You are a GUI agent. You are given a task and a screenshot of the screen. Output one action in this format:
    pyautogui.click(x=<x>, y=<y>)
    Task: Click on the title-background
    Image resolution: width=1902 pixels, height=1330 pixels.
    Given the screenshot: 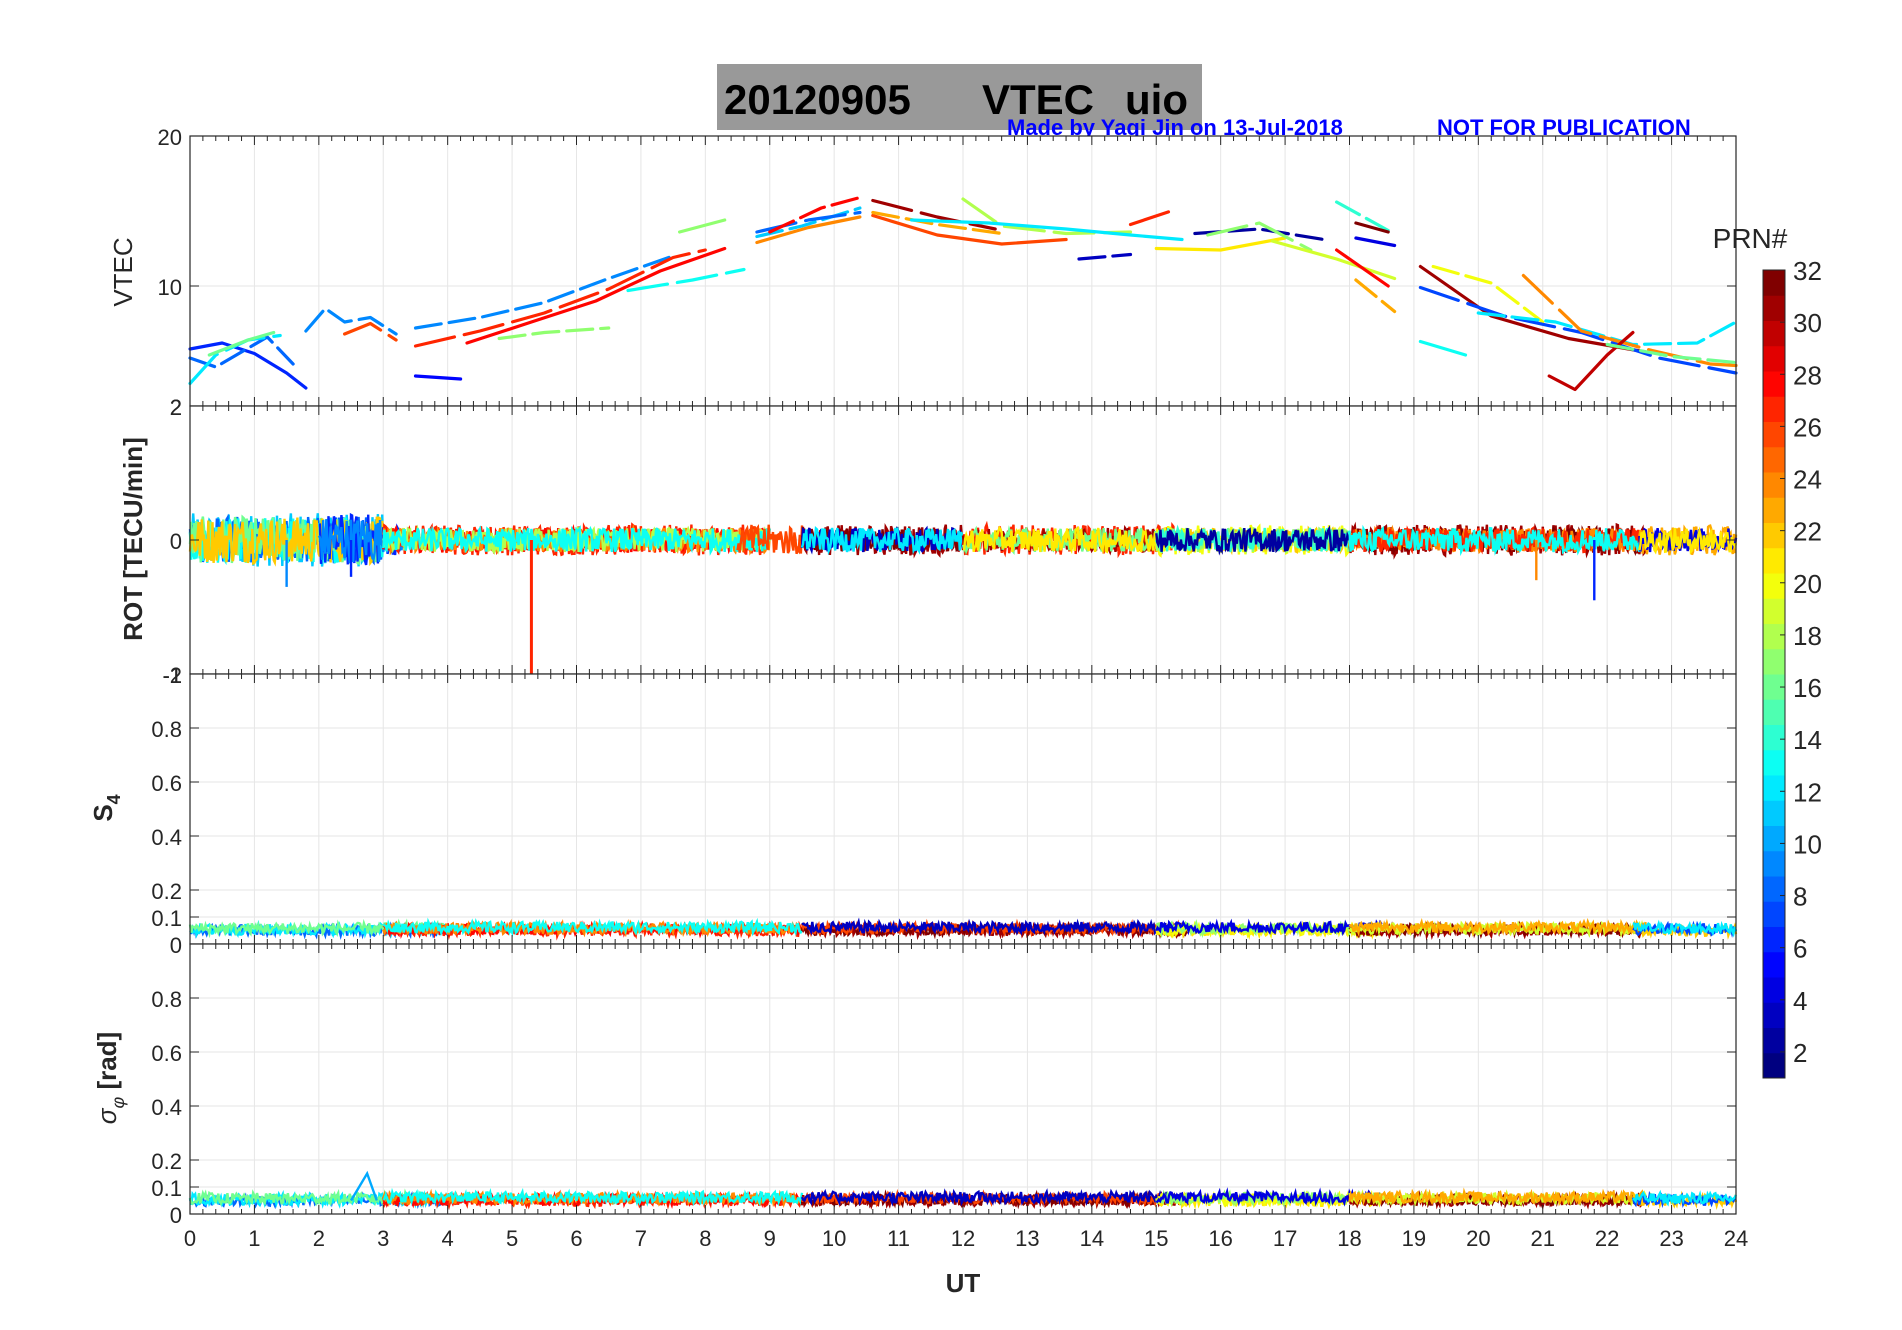 What is the action you would take?
    pyautogui.click(x=959, y=97)
    